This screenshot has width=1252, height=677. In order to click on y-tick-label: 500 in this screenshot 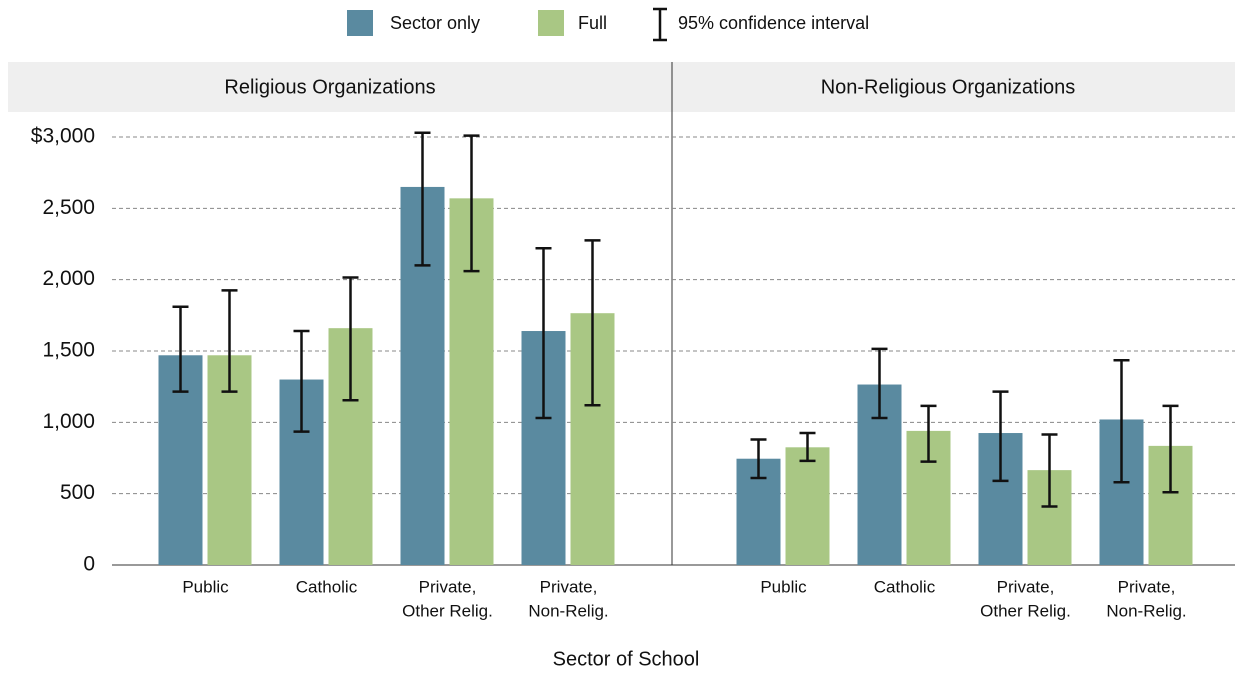, I will do `click(77, 492)`.